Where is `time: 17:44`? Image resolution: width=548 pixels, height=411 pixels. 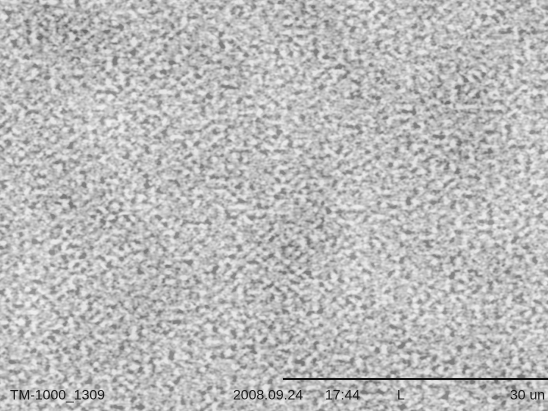
time: 17:44 is located at coordinates (342, 395).